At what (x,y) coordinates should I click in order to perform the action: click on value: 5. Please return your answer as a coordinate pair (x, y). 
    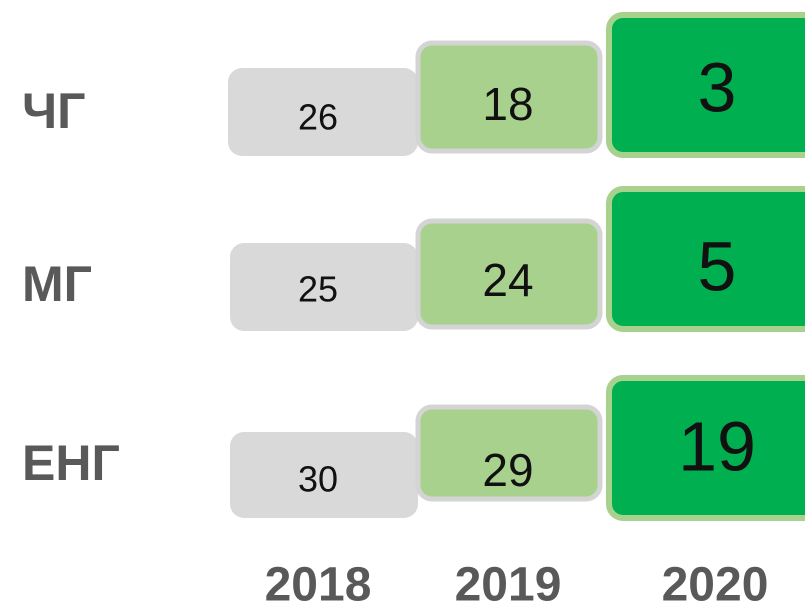
    Looking at the image, I should click on (717, 266).